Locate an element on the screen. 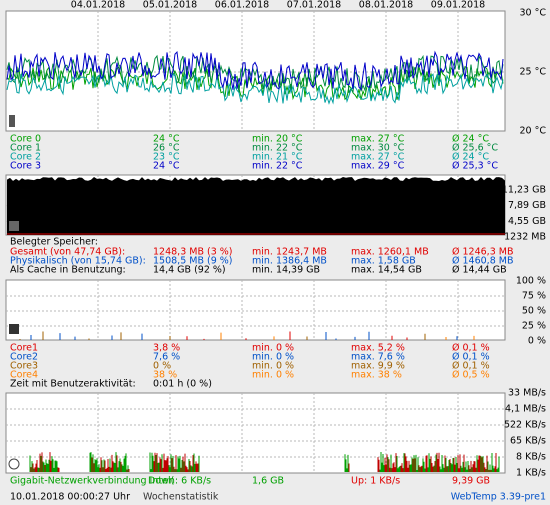 The image size is (550, 505). activity-value: 0:01 h (0 %) is located at coordinates (182, 384).